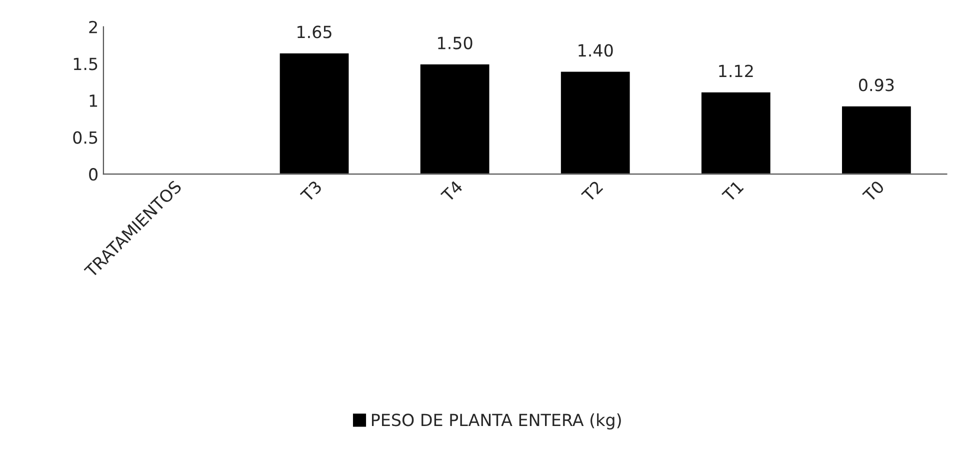 This screenshot has width=976, height=463. I want to click on data-label: 1.65, so click(315, 32).